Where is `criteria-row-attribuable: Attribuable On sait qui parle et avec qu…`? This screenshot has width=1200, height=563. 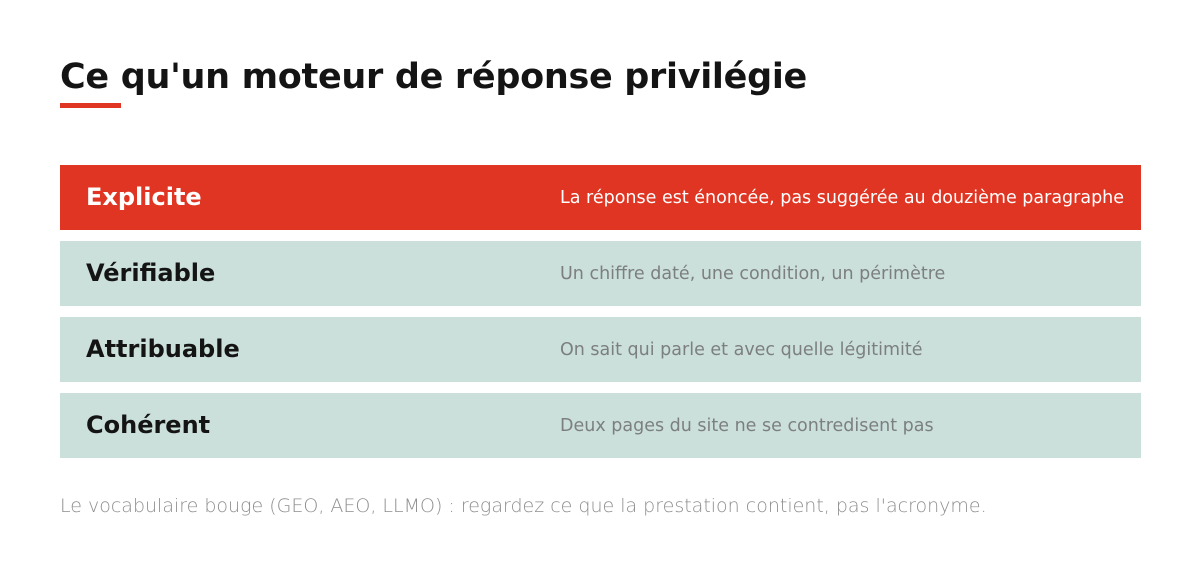
criteria-row-attribuable: Attribuable On sait qui parle et avec qu… is located at coordinates (600, 349).